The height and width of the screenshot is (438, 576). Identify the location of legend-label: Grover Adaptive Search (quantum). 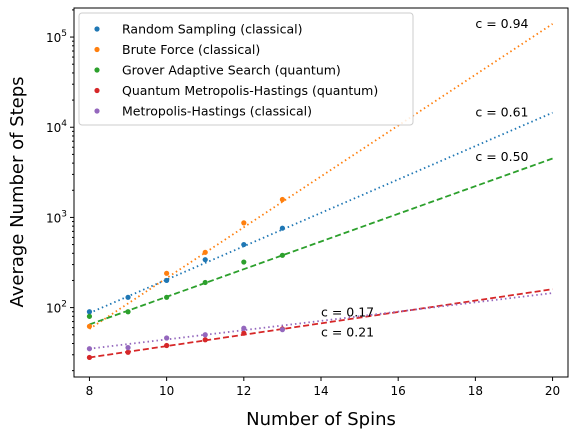
(231, 70).